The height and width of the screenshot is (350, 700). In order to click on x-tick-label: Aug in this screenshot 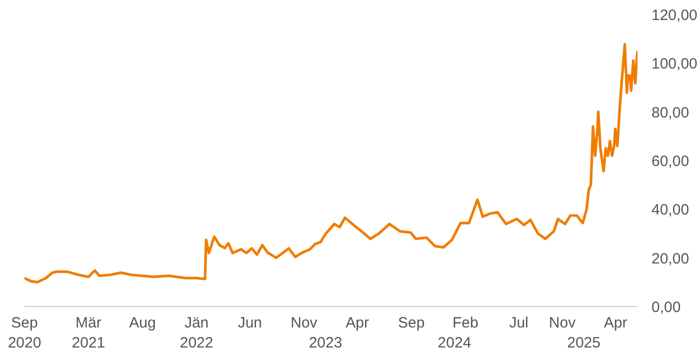, I will do `click(142, 323)`.